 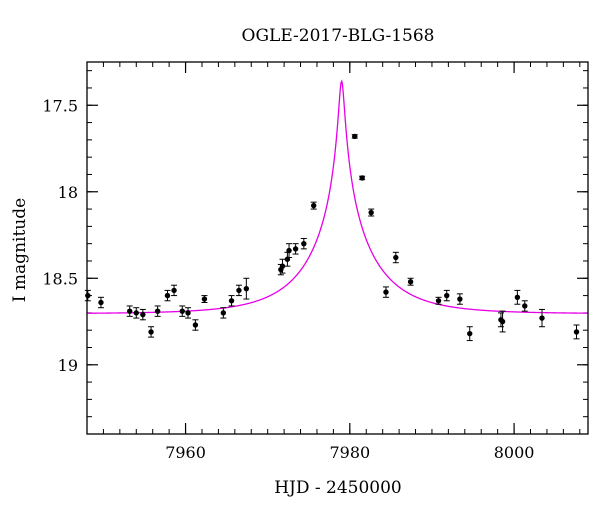 I want to click on y-tick-label: 17.5, so click(x=60, y=105).